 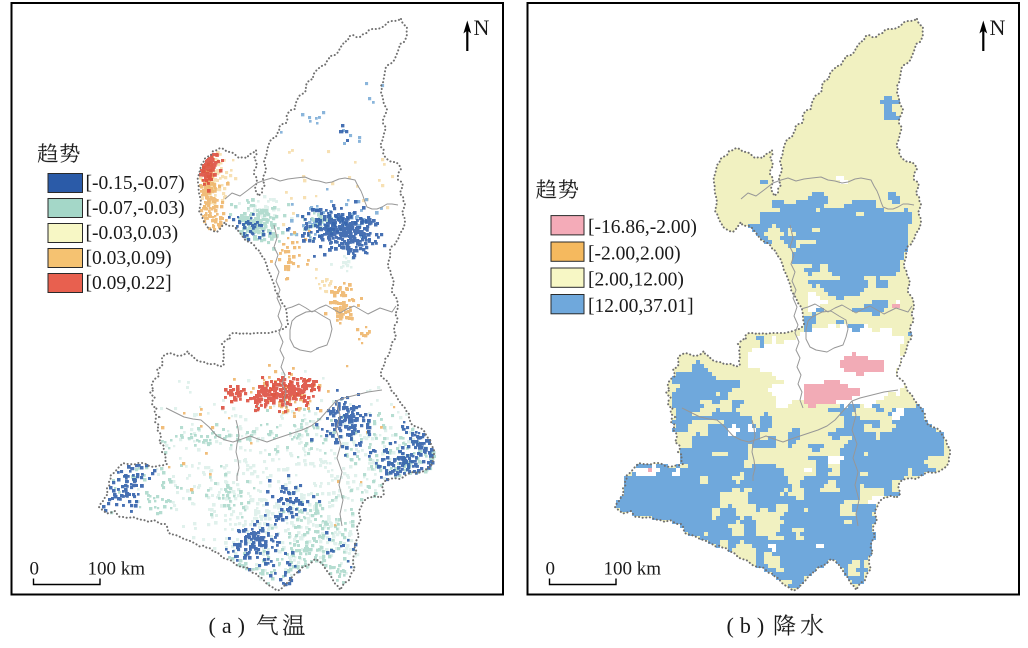 I want to click on svg-text: [0.09,0.22], so click(x=129, y=283).